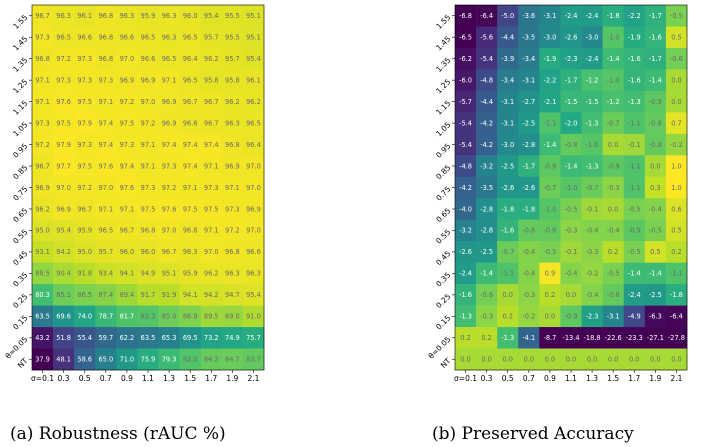  What do you see at coordinates (169, 317) in the screenshot?
I see `cell-value-label: 85.0` at bounding box center [169, 317].